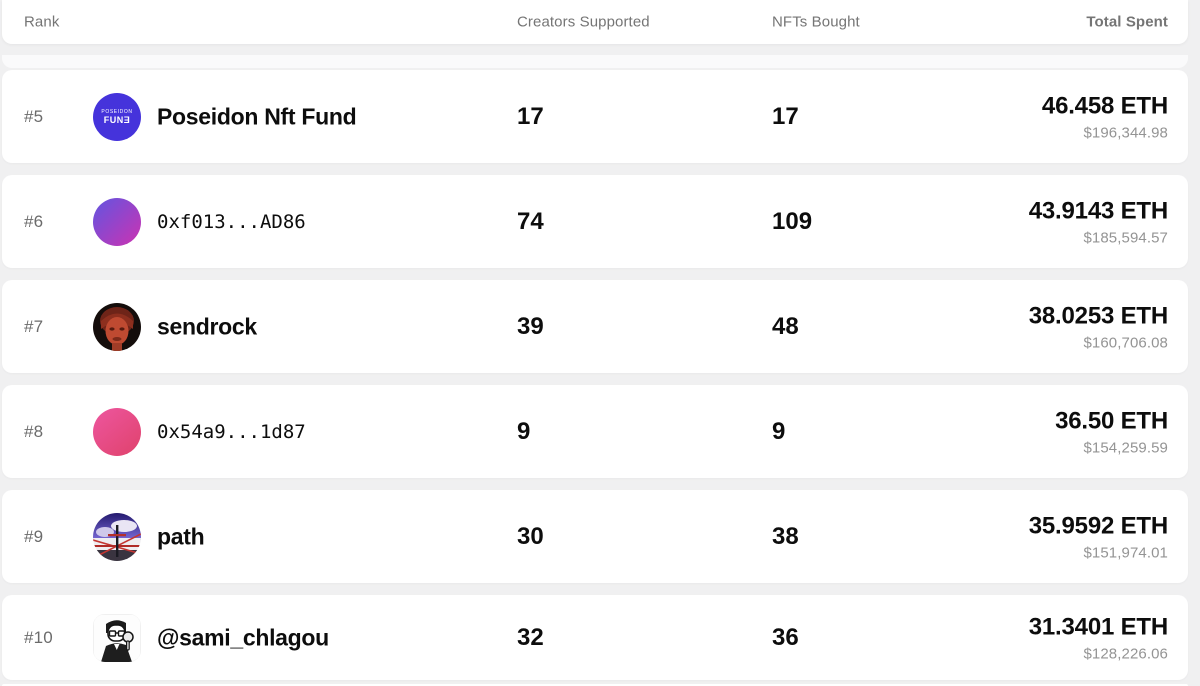  Describe the element at coordinates (34, 116) in the screenshot. I see `rank-label: #5` at that location.